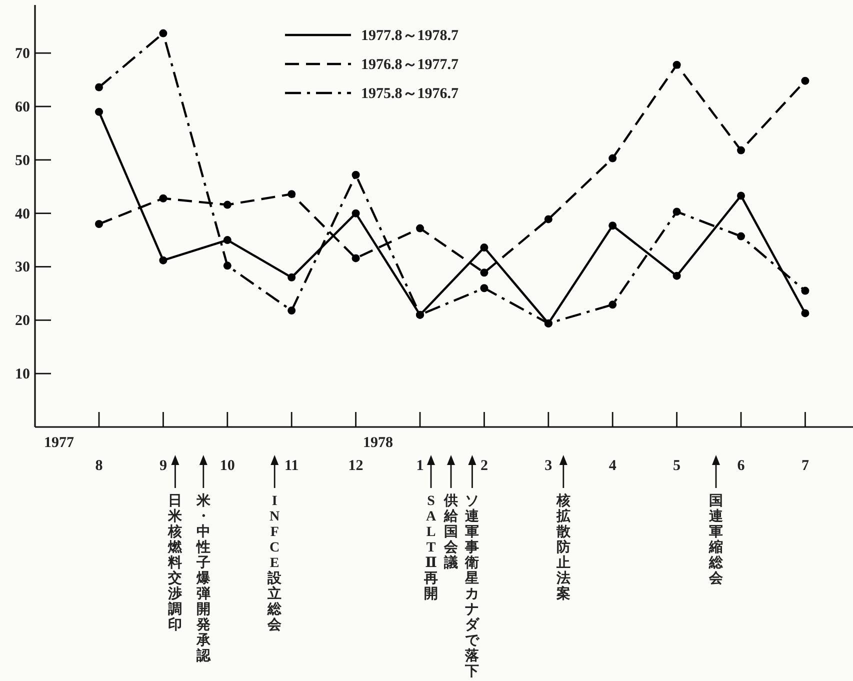  Describe the element at coordinates (22, 374) in the screenshot. I see `y-tick-label: 10` at that location.